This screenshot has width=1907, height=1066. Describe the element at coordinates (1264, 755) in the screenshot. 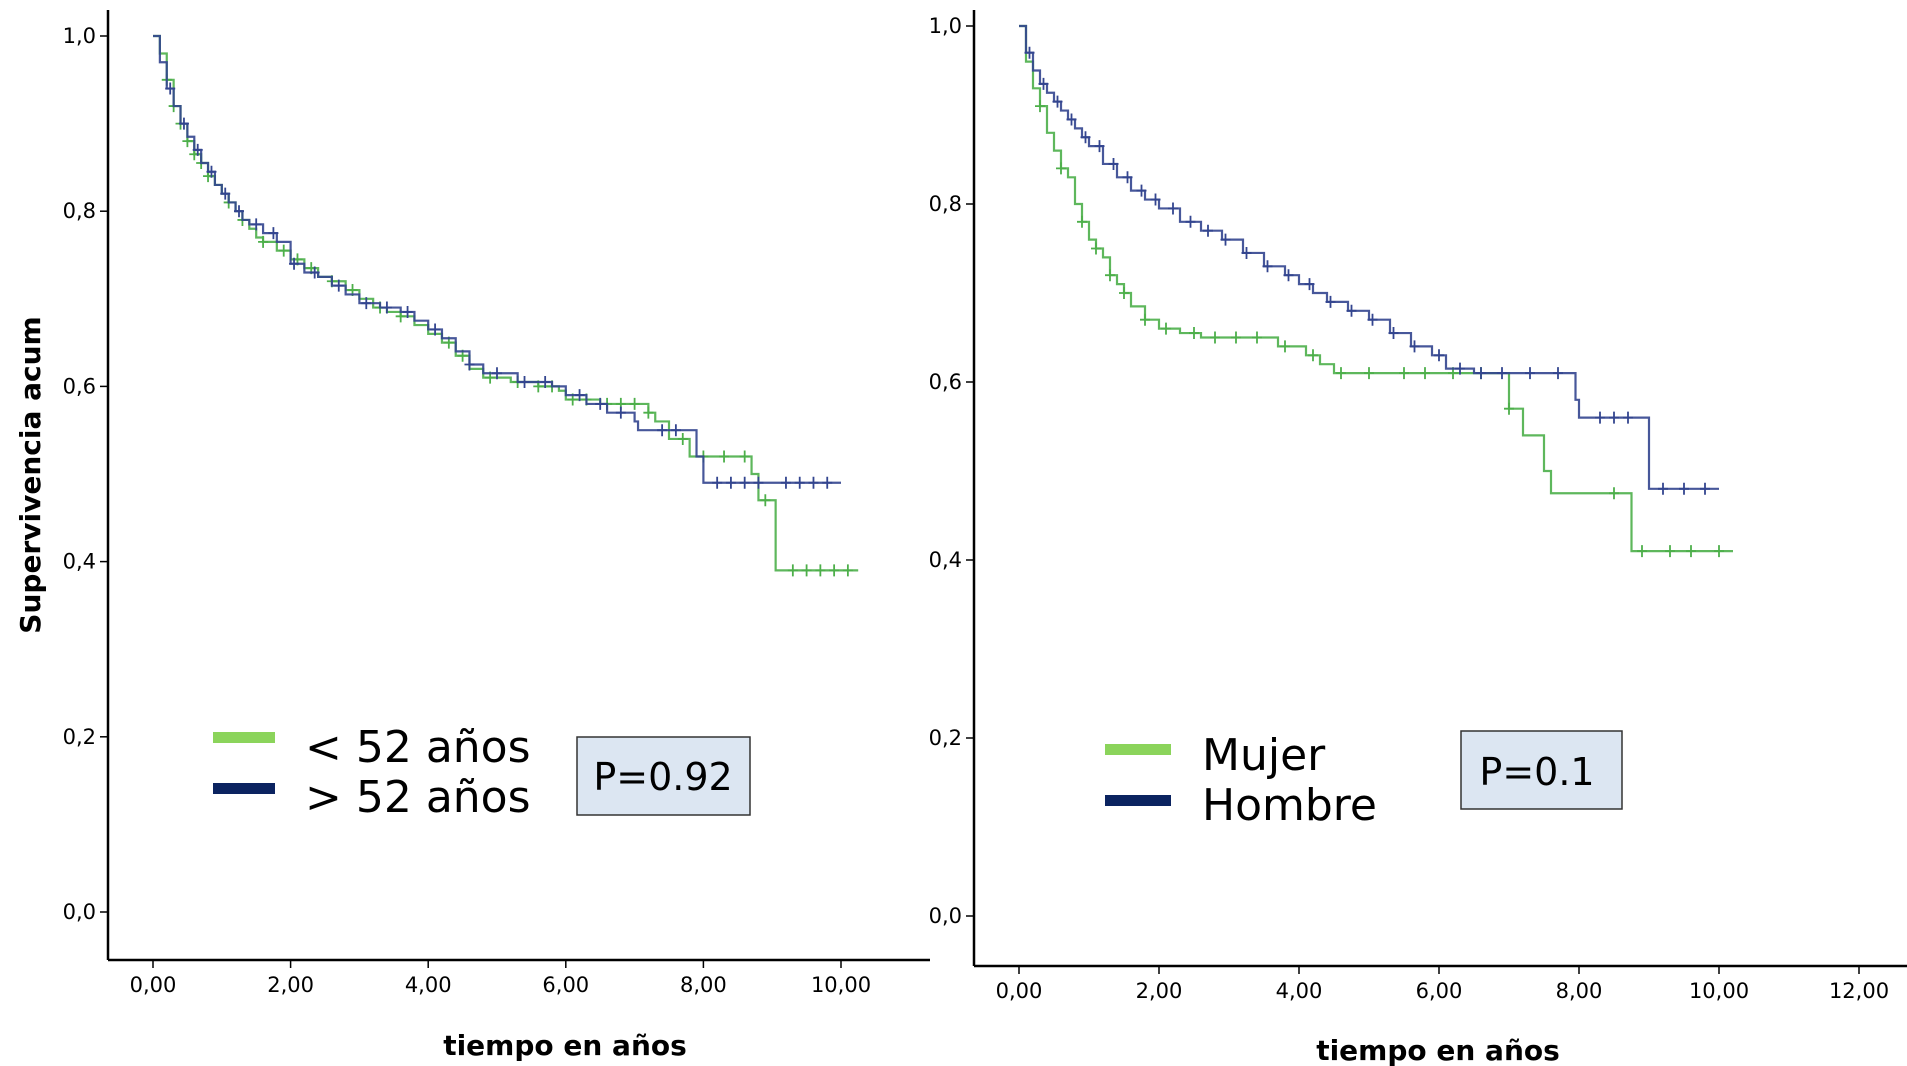

I see `legend-label-mujer: Mujer` at that location.